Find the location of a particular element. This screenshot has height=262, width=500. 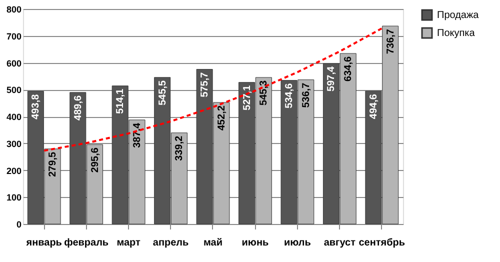

data-label: 494,6 is located at coordinates (374, 107).